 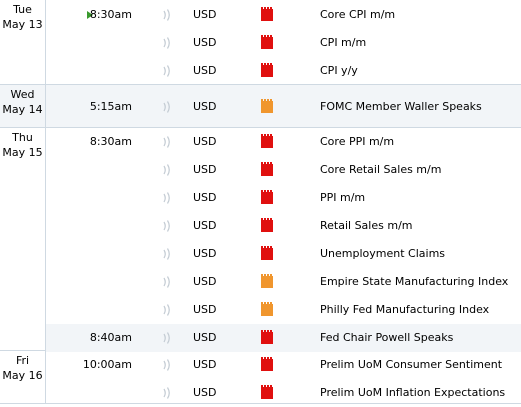 What do you see at coordinates (413, 392) in the screenshot?
I see `event-title: Prelim UoM Inflation Expectations` at bounding box center [413, 392].